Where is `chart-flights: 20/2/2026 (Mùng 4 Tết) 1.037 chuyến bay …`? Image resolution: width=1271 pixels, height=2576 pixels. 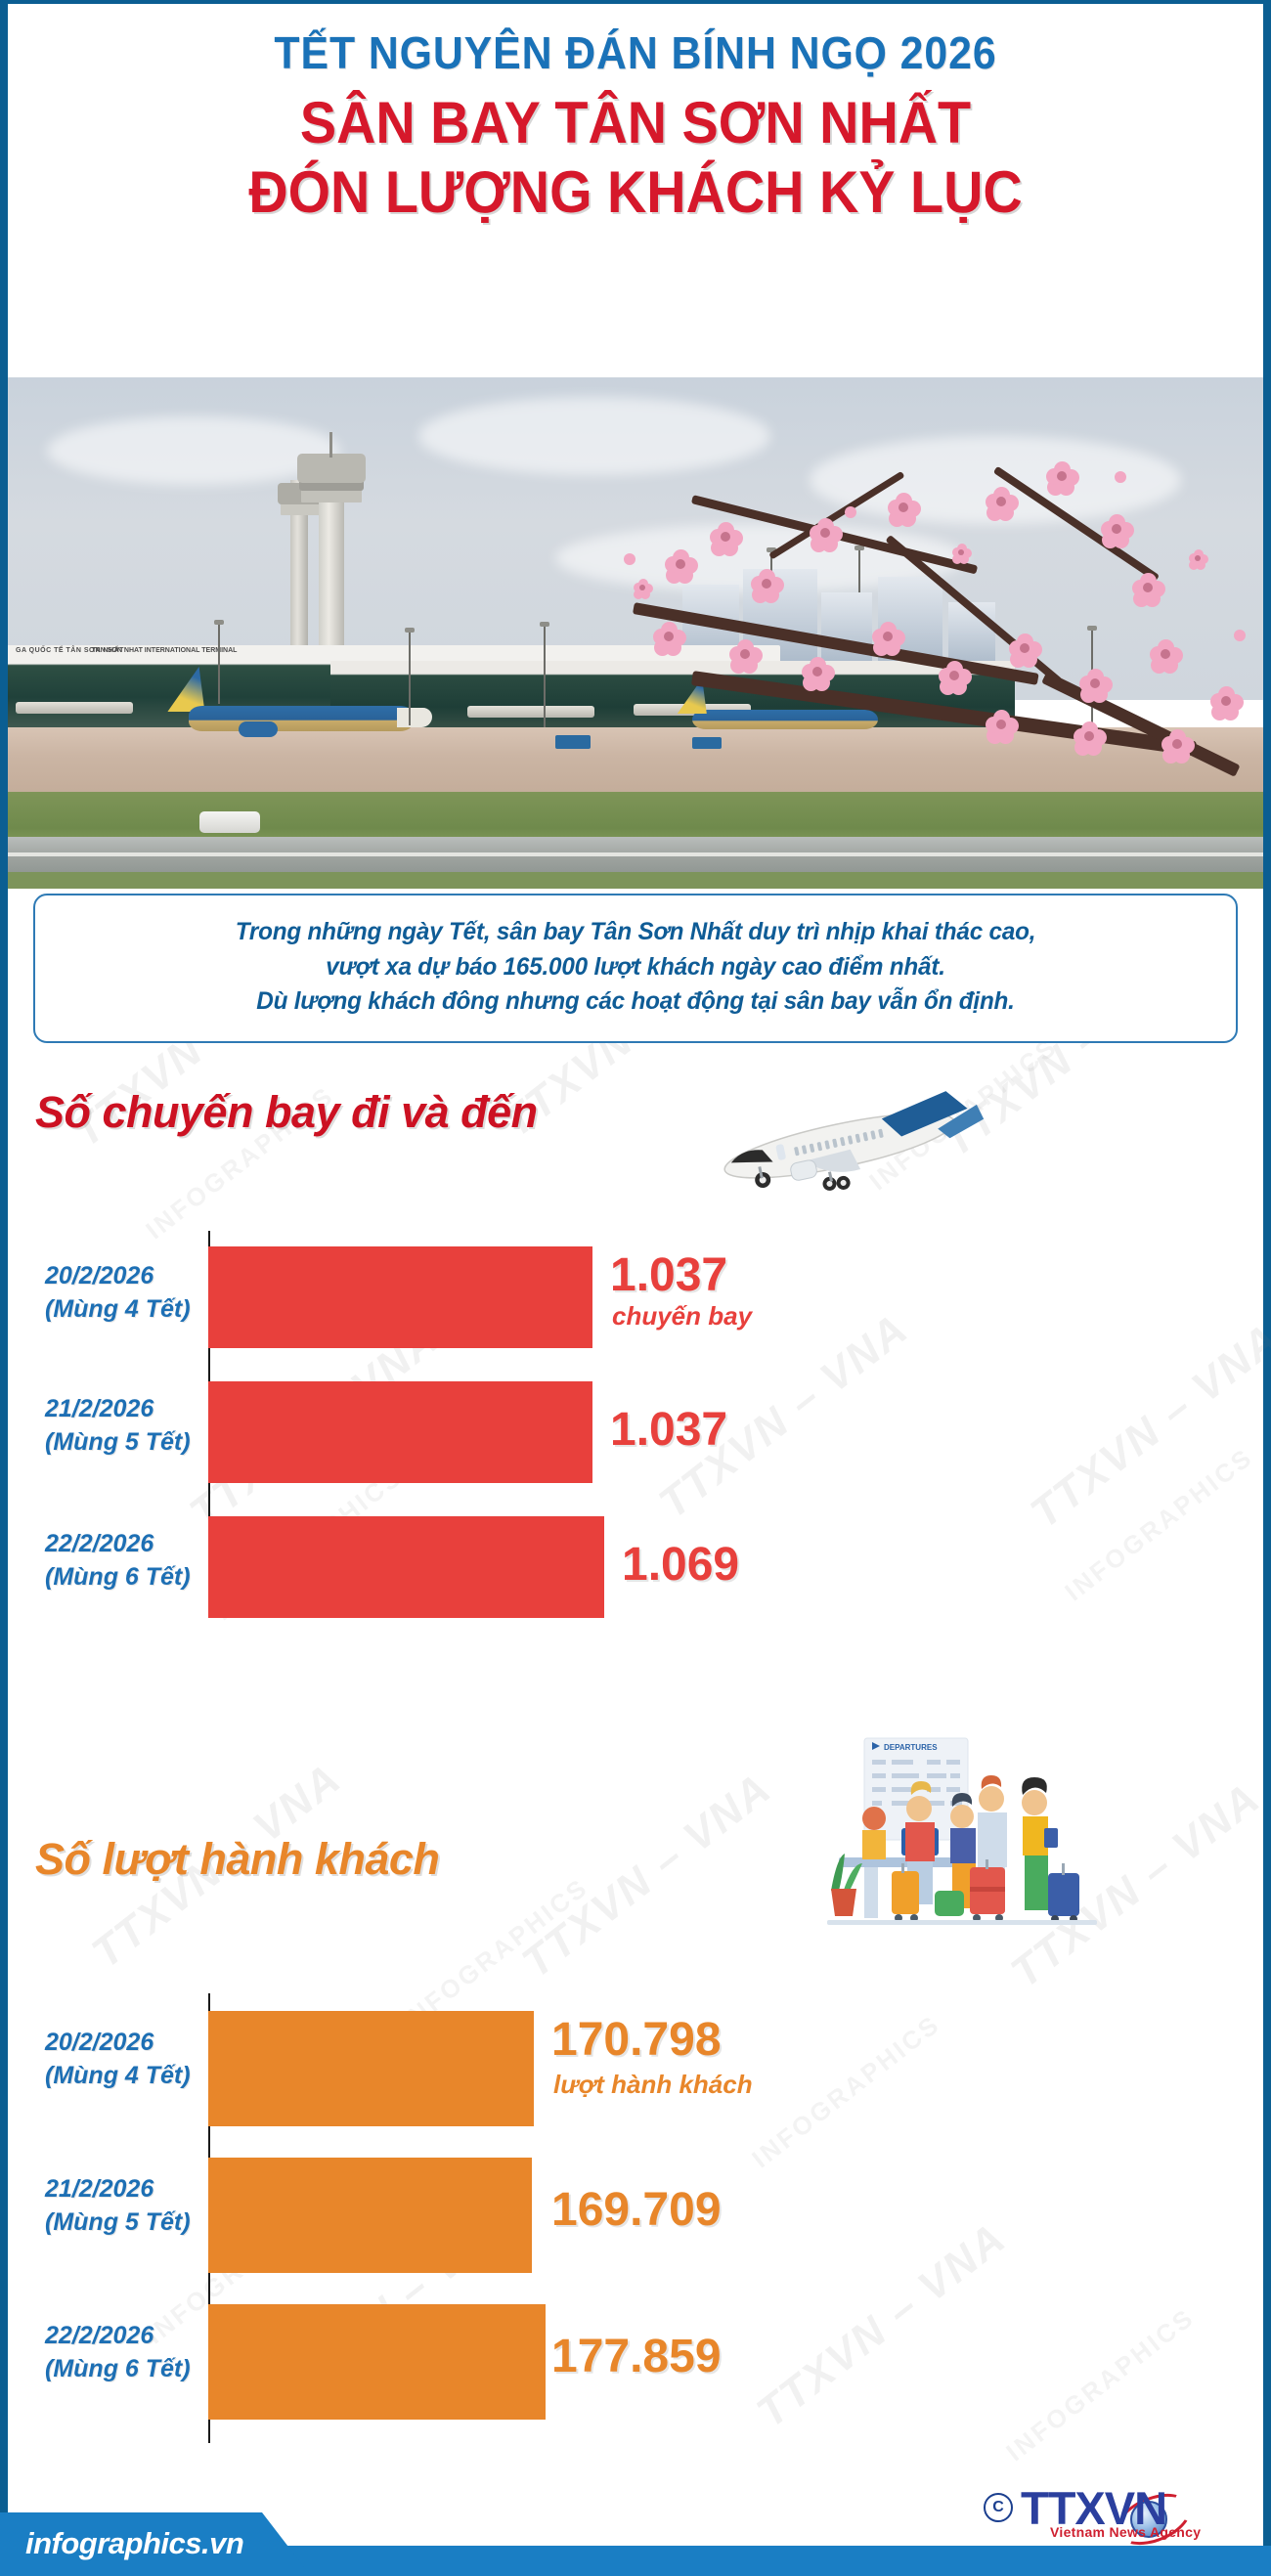 chart-flights: 20/2/2026 (Mùng 4 Tết) 1.037 chuyến bay … is located at coordinates (635, 1426).